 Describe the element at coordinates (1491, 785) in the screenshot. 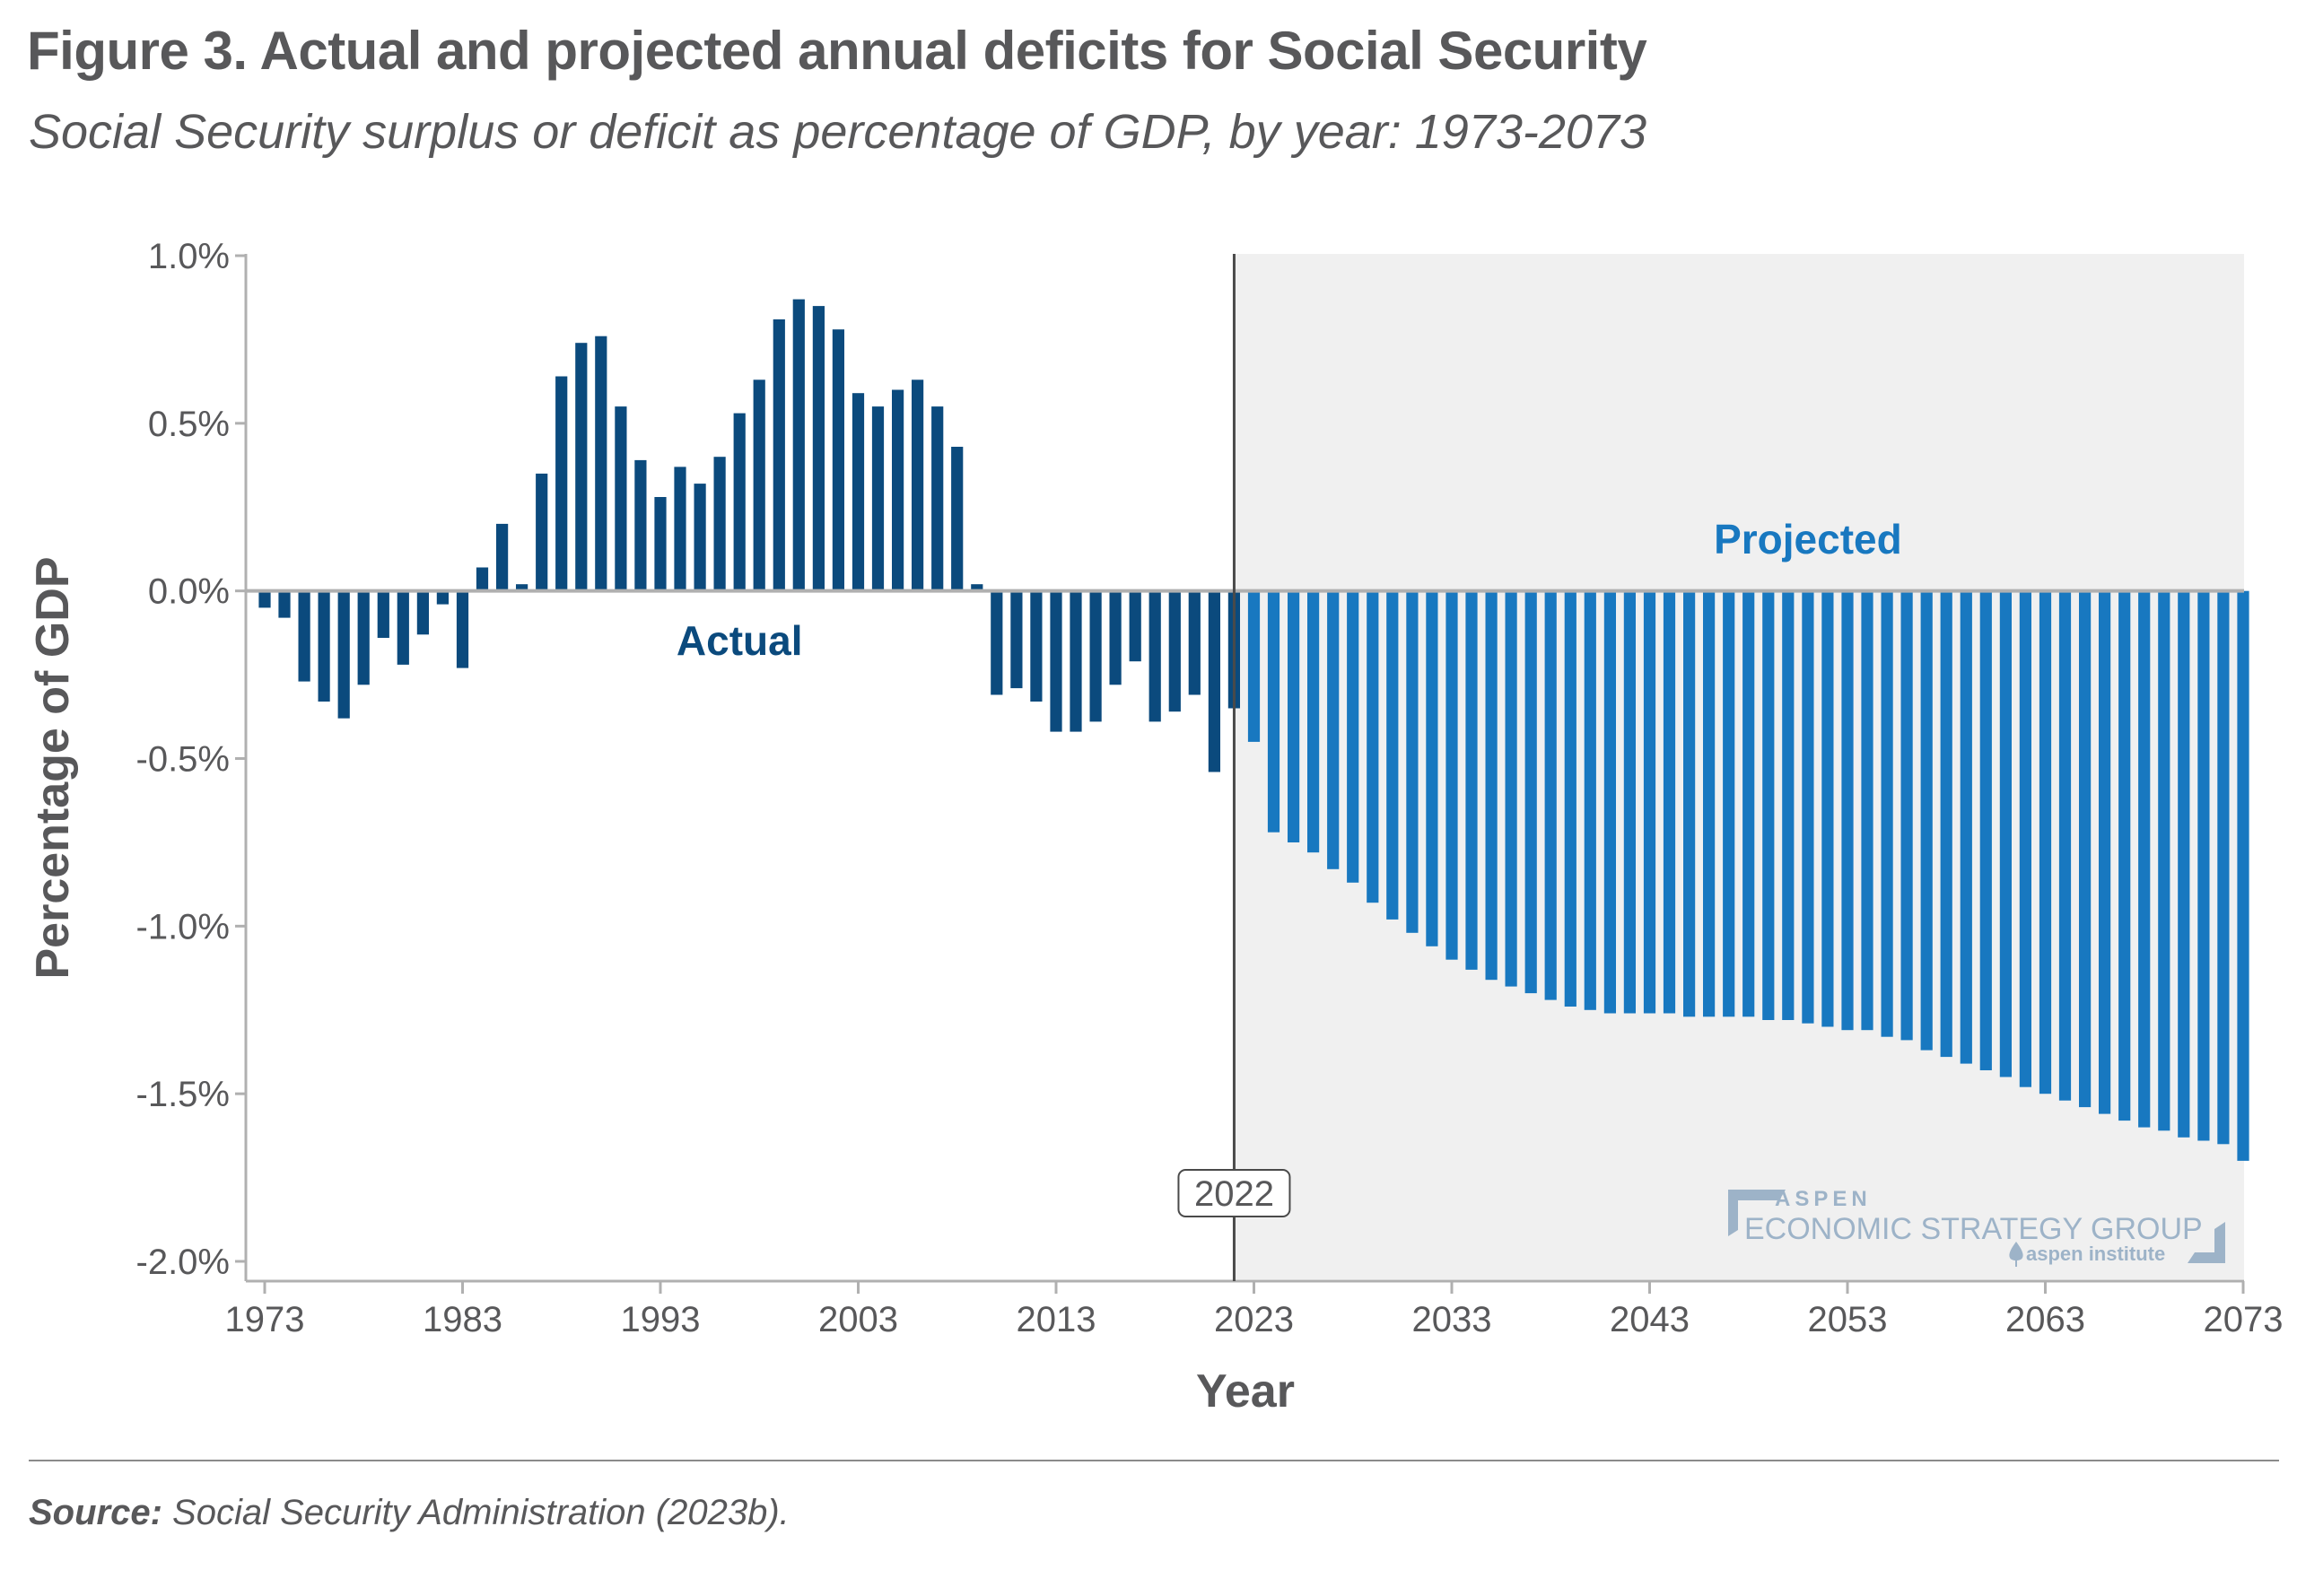

I see `bar-projected-2035` at that location.